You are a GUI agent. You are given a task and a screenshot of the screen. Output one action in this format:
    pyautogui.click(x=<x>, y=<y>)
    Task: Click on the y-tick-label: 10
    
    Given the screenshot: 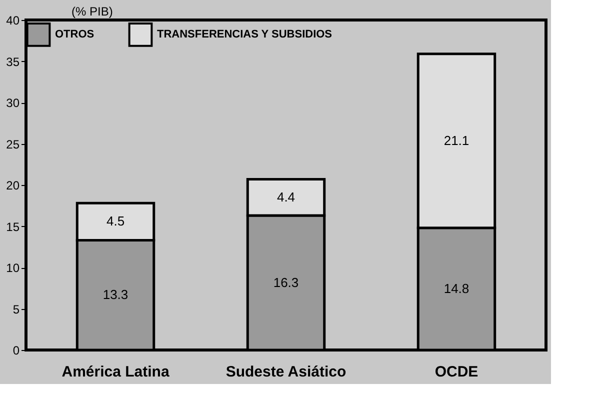 What is the action you would take?
    pyautogui.click(x=13, y=268)
    